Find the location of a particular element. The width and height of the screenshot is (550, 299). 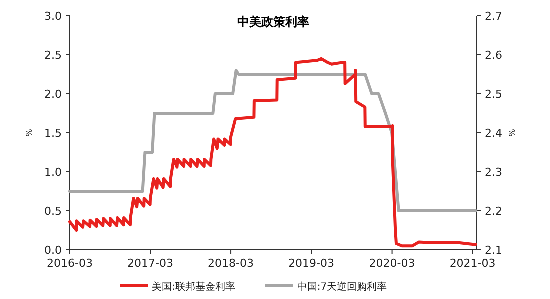

y2-tick-label: 2.2 is located at coordinates (493, 211).